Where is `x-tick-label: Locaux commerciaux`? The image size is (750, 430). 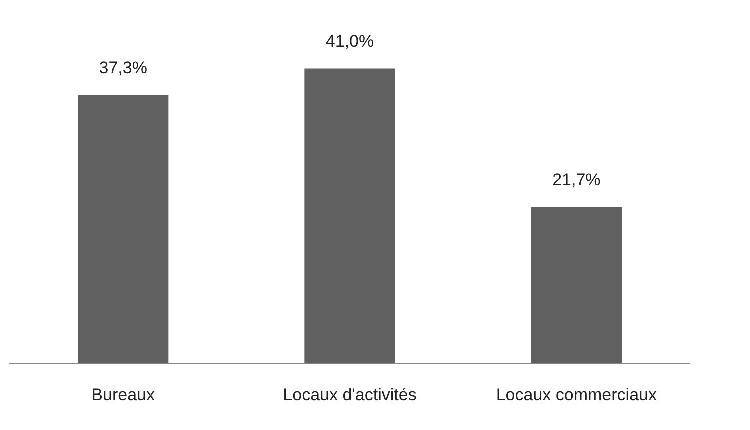 x-tick-label: Locaux commerciaux is located at coordinates (577, 394).